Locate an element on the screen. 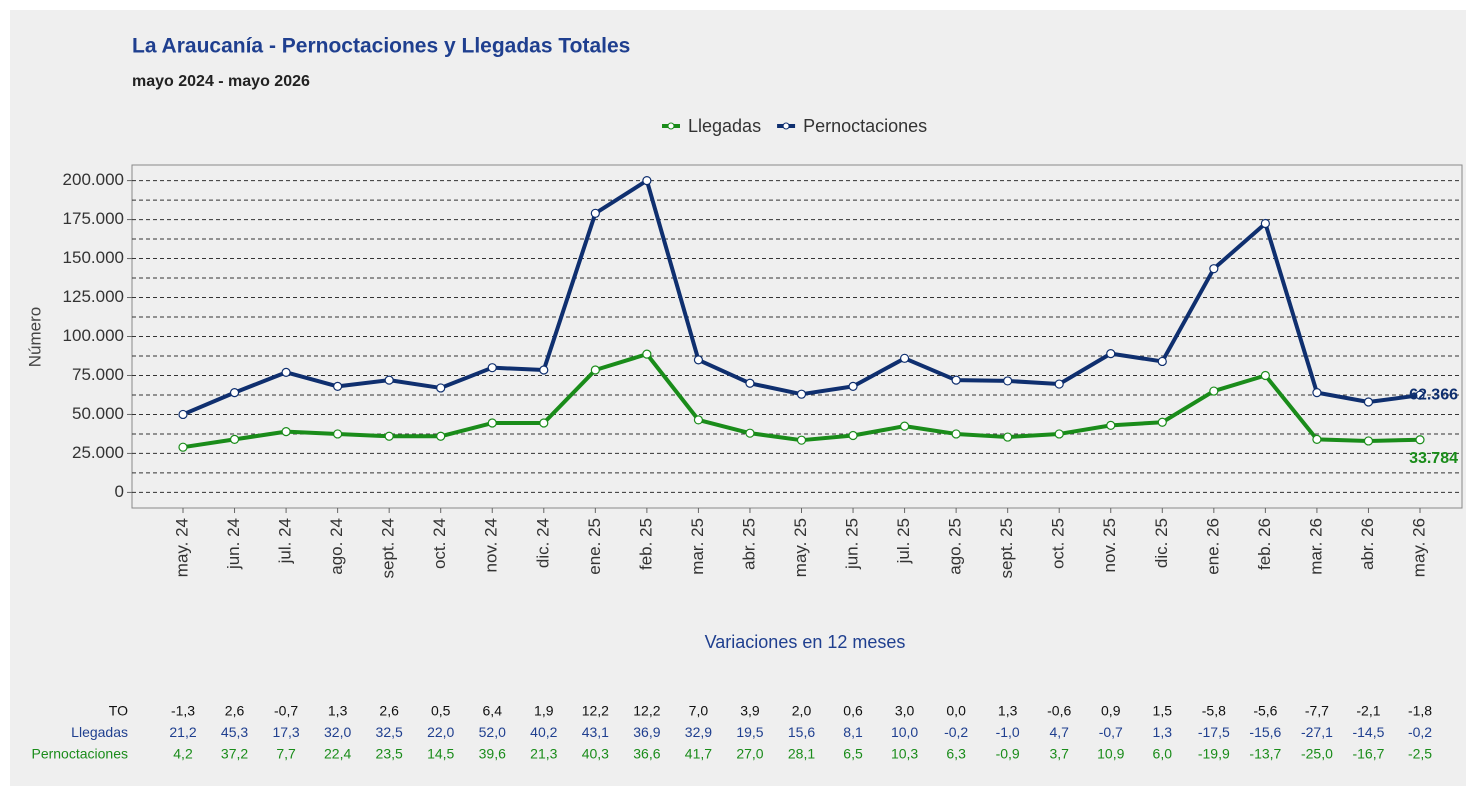  x-tick-label: oct. 25 is located at coordinates (1058, 543).